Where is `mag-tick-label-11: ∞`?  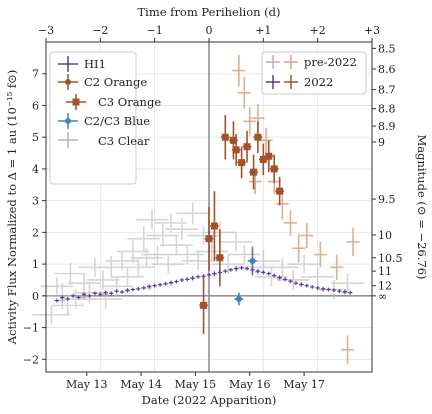 mag-tick-label-11: ∞ is located at coordinates (382, 296).